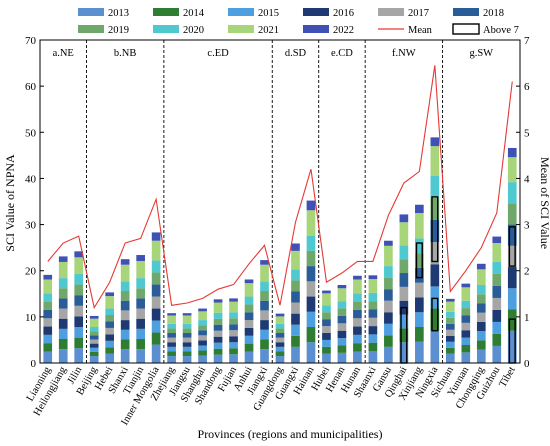 This screenshot has height=446, width=550. I want to click on legend-entry: 2017, so click(418, 13).